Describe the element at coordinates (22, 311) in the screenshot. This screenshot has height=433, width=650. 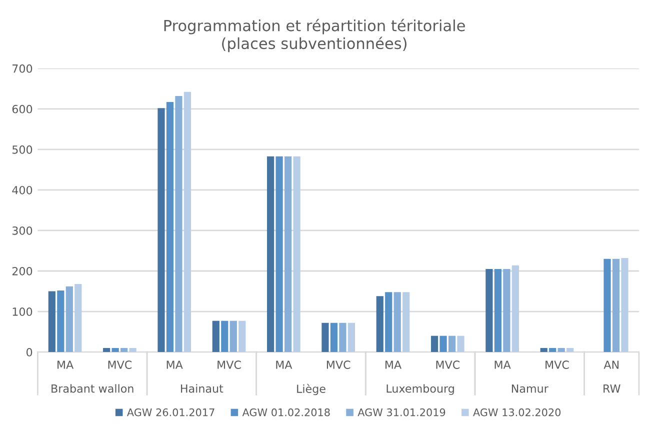
I see `y-tick-label: 100` at that location.